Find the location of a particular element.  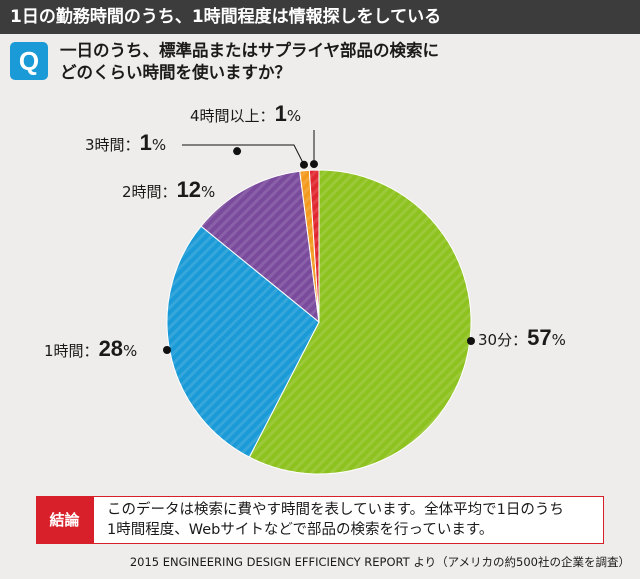

label-2h-pct: 12 is located at coordinates (189, 189).